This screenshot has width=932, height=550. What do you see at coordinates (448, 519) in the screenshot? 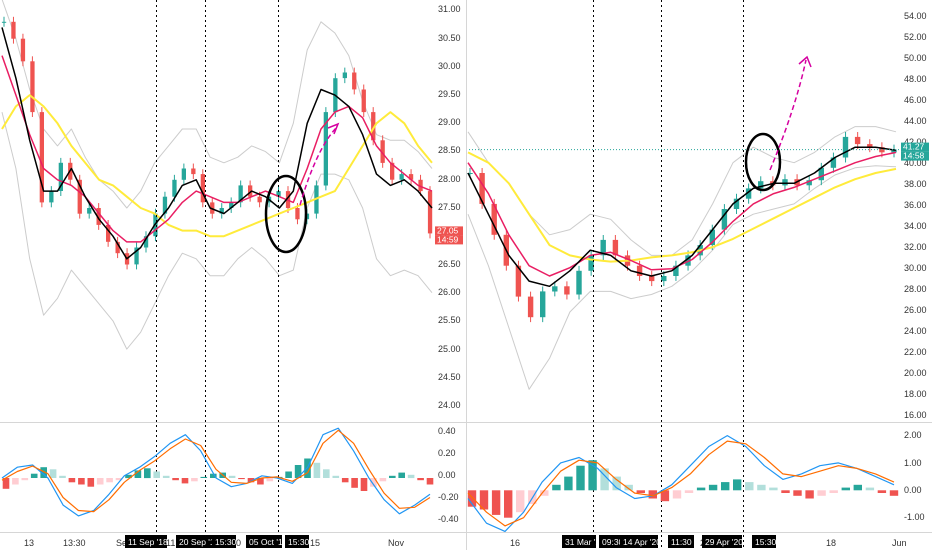
I see `macd-tick-label: -0.40` at bounding box center [448, 519].